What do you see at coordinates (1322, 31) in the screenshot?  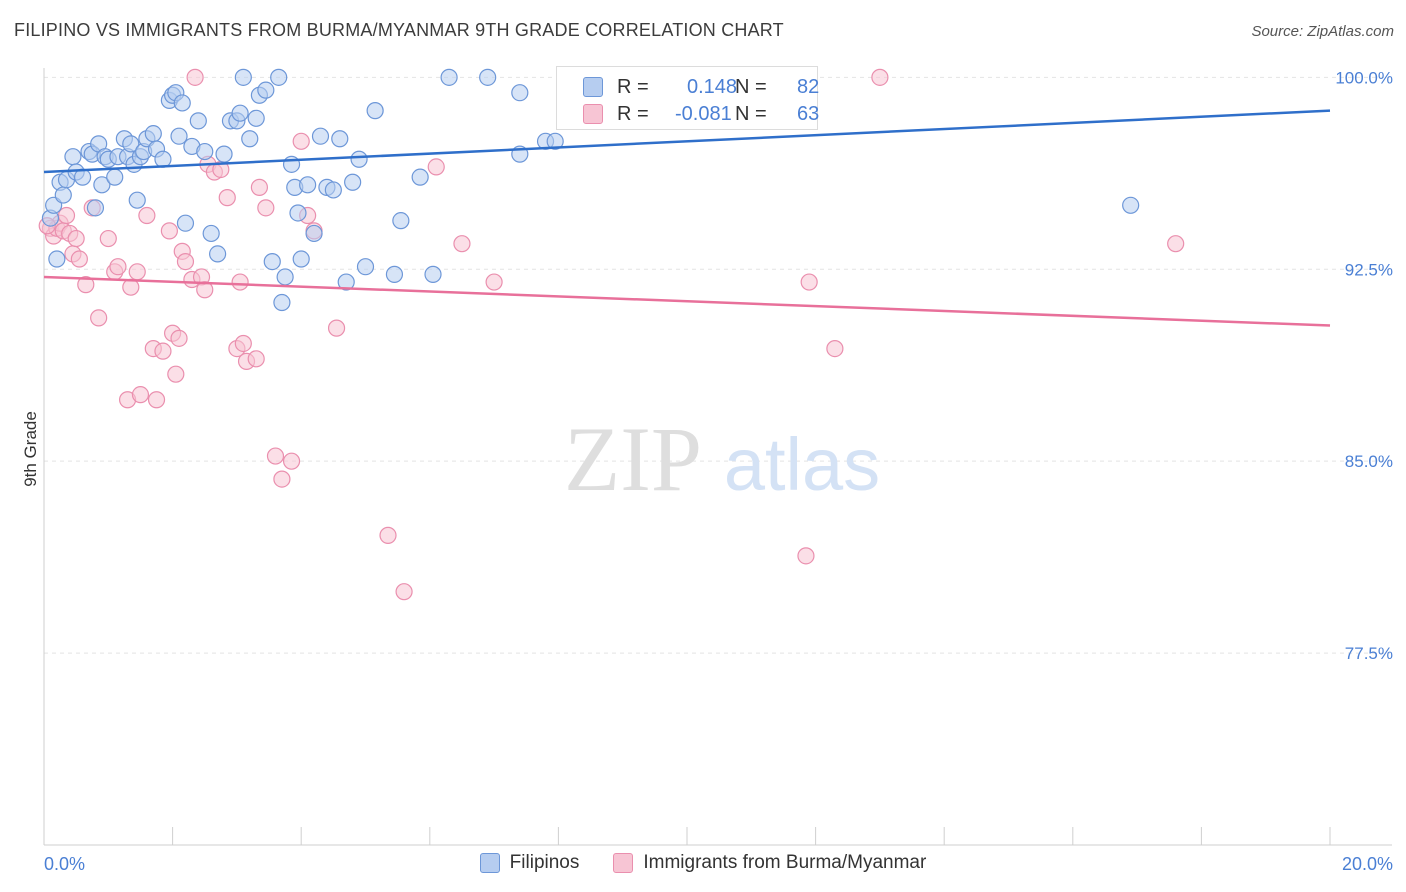 I see `source-label: Source: ZipAtlas.com` at bounding box center [1322, 31].